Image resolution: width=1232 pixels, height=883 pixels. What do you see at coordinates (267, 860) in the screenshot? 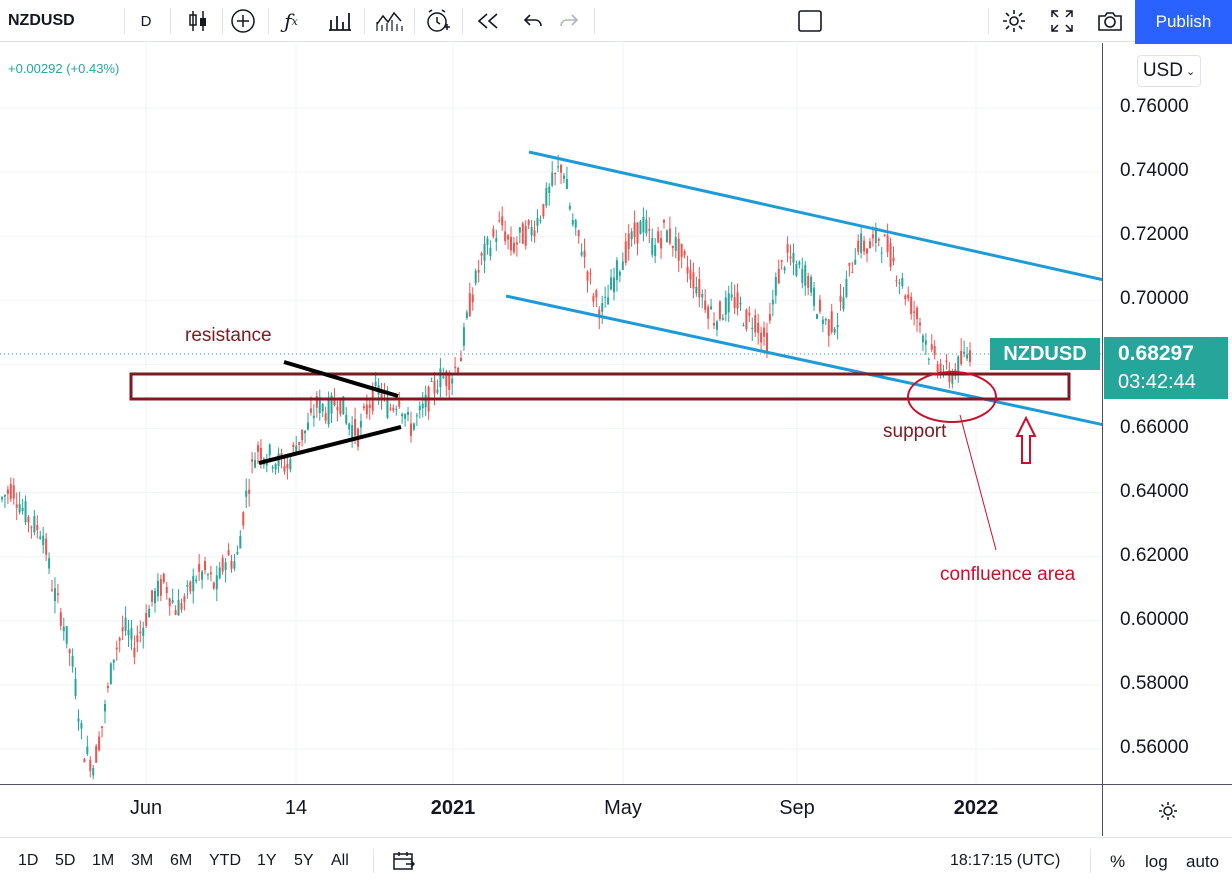
I see `range-button-1y: 1Y` at bounding box center [267, 860].